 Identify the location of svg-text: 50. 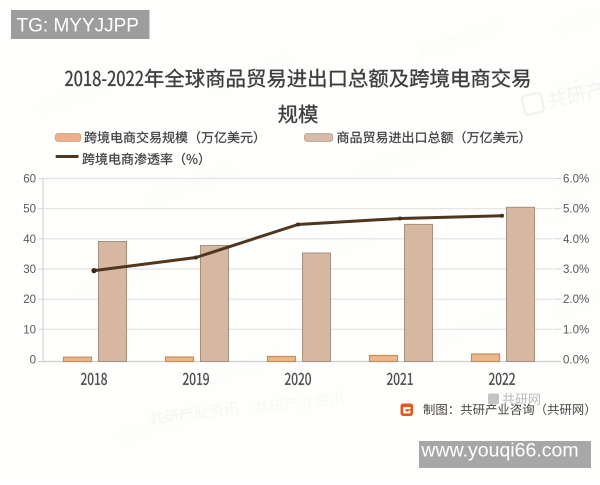
(29, 210).